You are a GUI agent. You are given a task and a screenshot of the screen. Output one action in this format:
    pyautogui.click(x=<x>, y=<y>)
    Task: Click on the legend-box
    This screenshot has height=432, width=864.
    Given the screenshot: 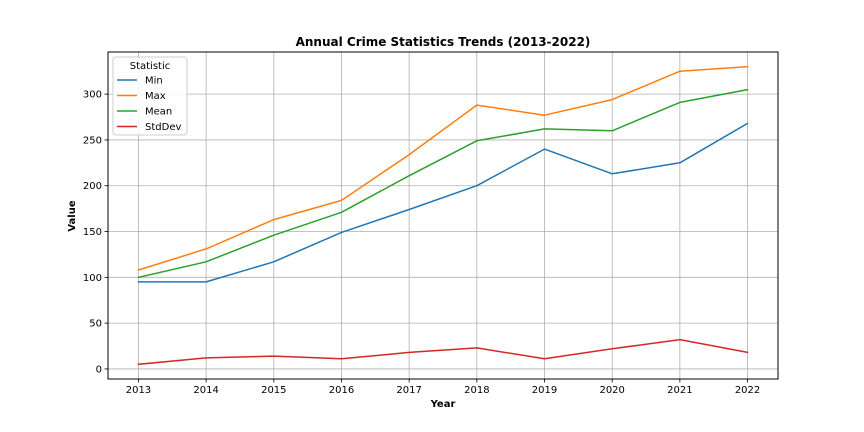 What is the action you would take?
    pyautogui.click(x=150, y=96)
    